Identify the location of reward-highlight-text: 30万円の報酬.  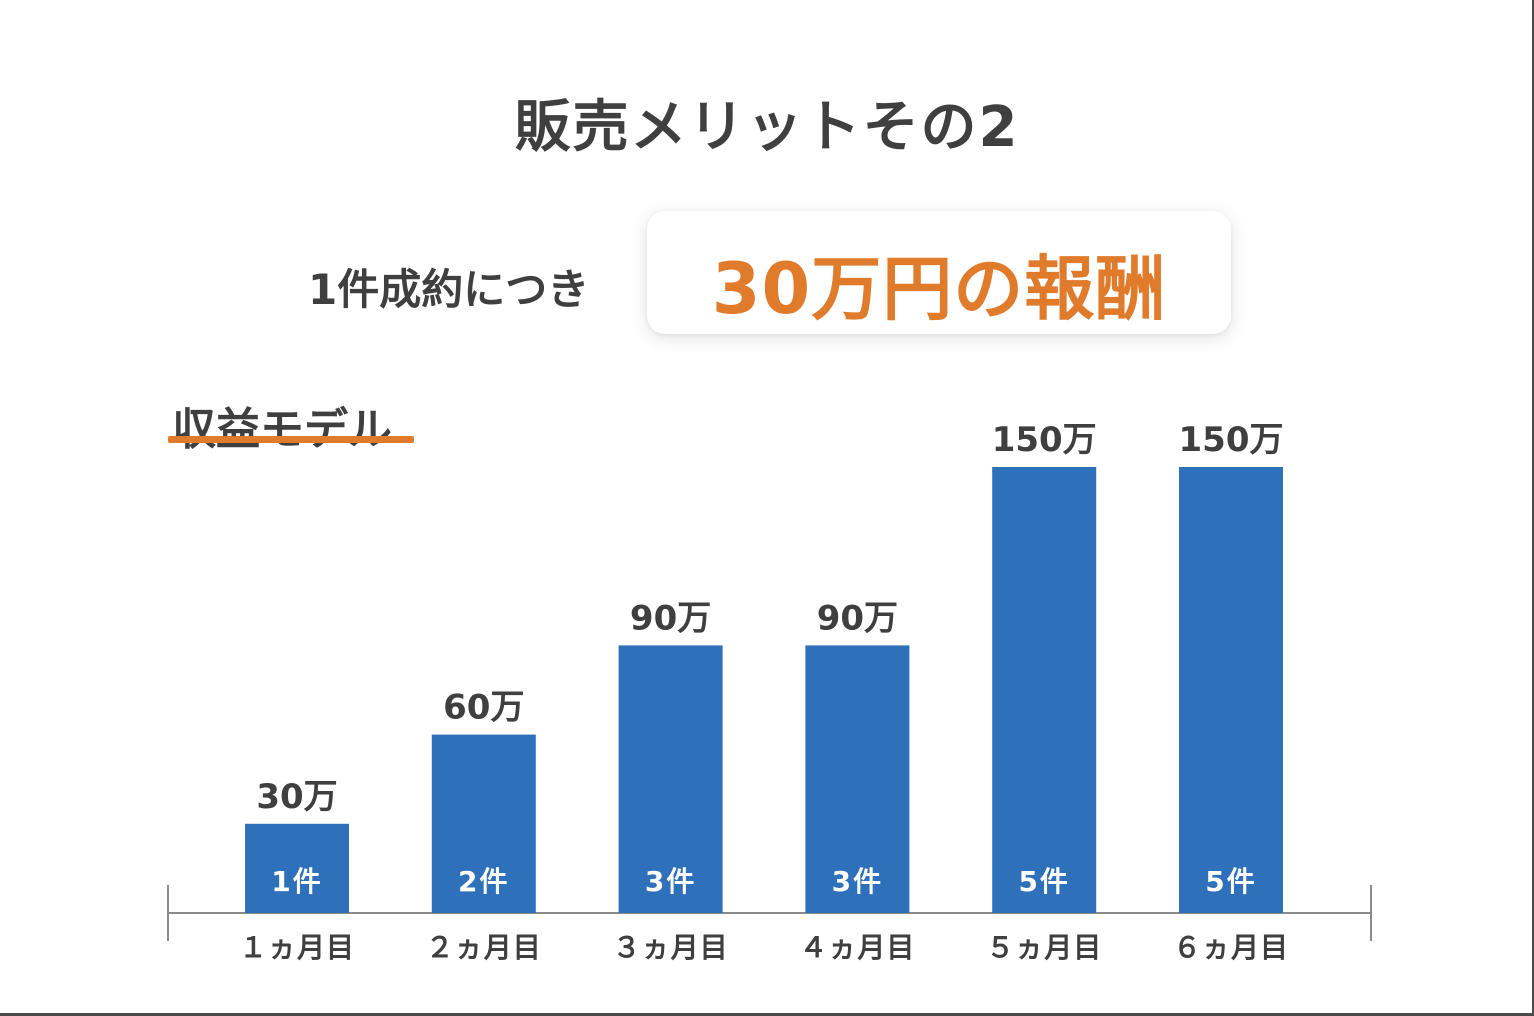
(939, 289).